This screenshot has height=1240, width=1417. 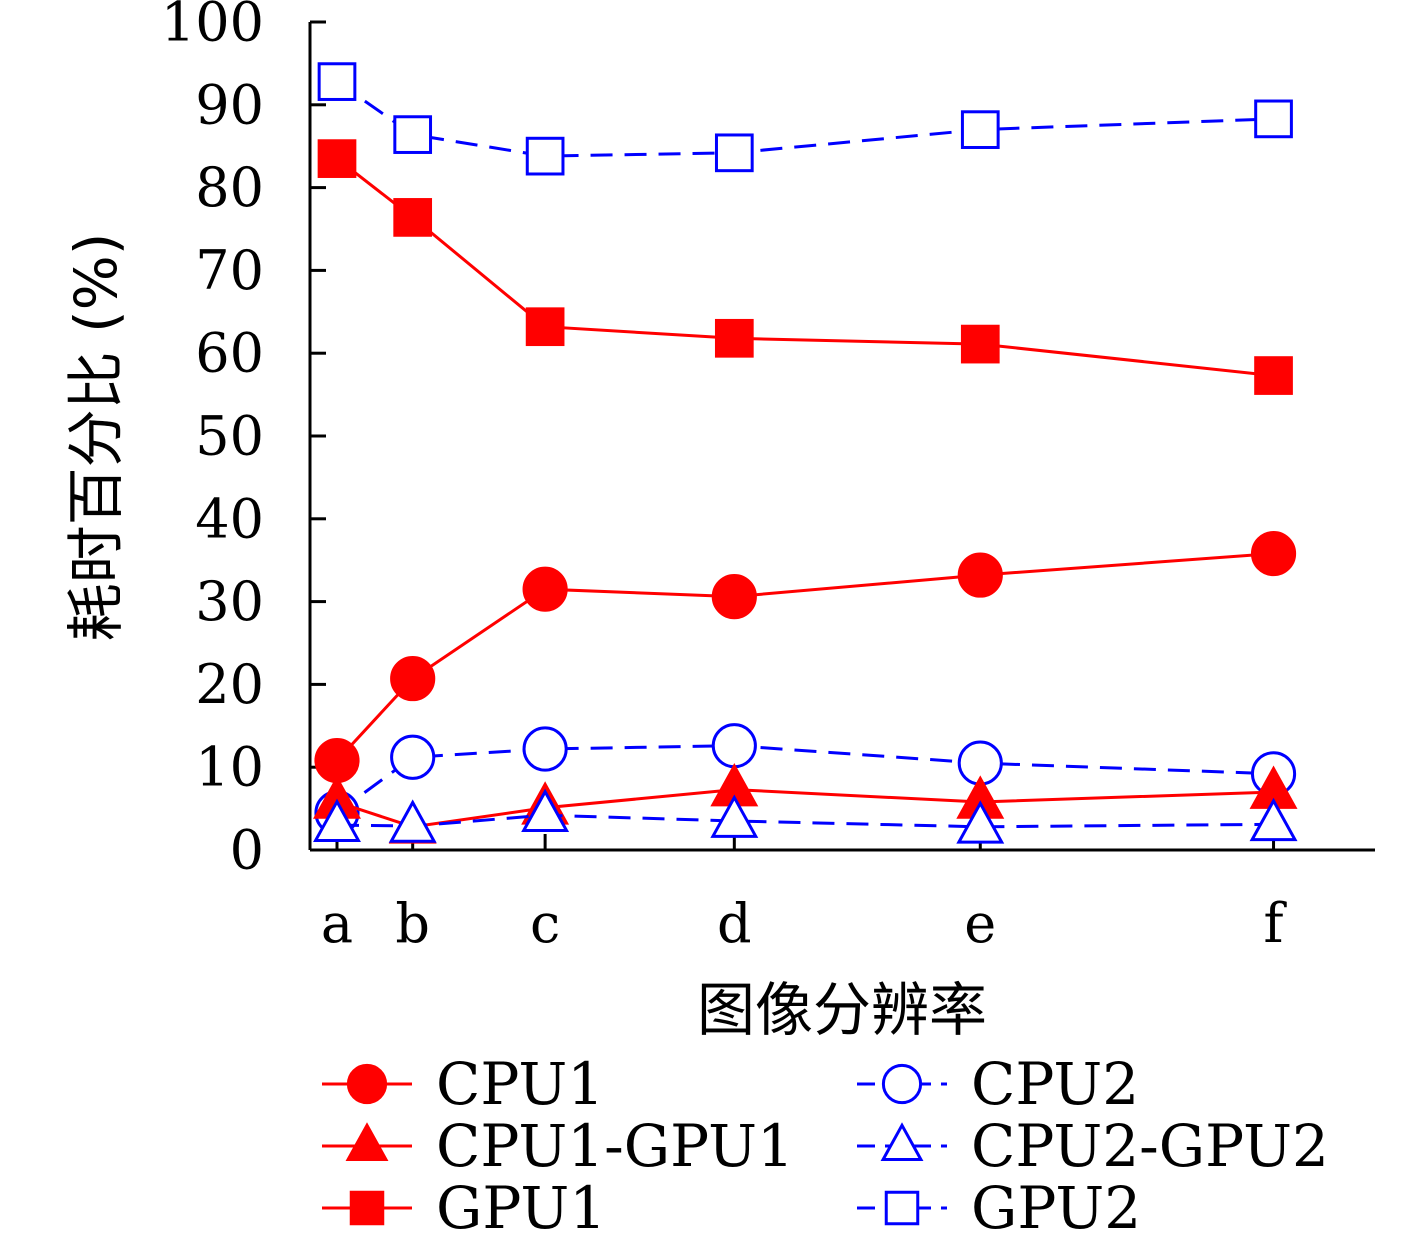 What do you see at coordinates (247, 850) in the screenshot?
I see `y-tick-label: 0` at bounding box center [247, 850].